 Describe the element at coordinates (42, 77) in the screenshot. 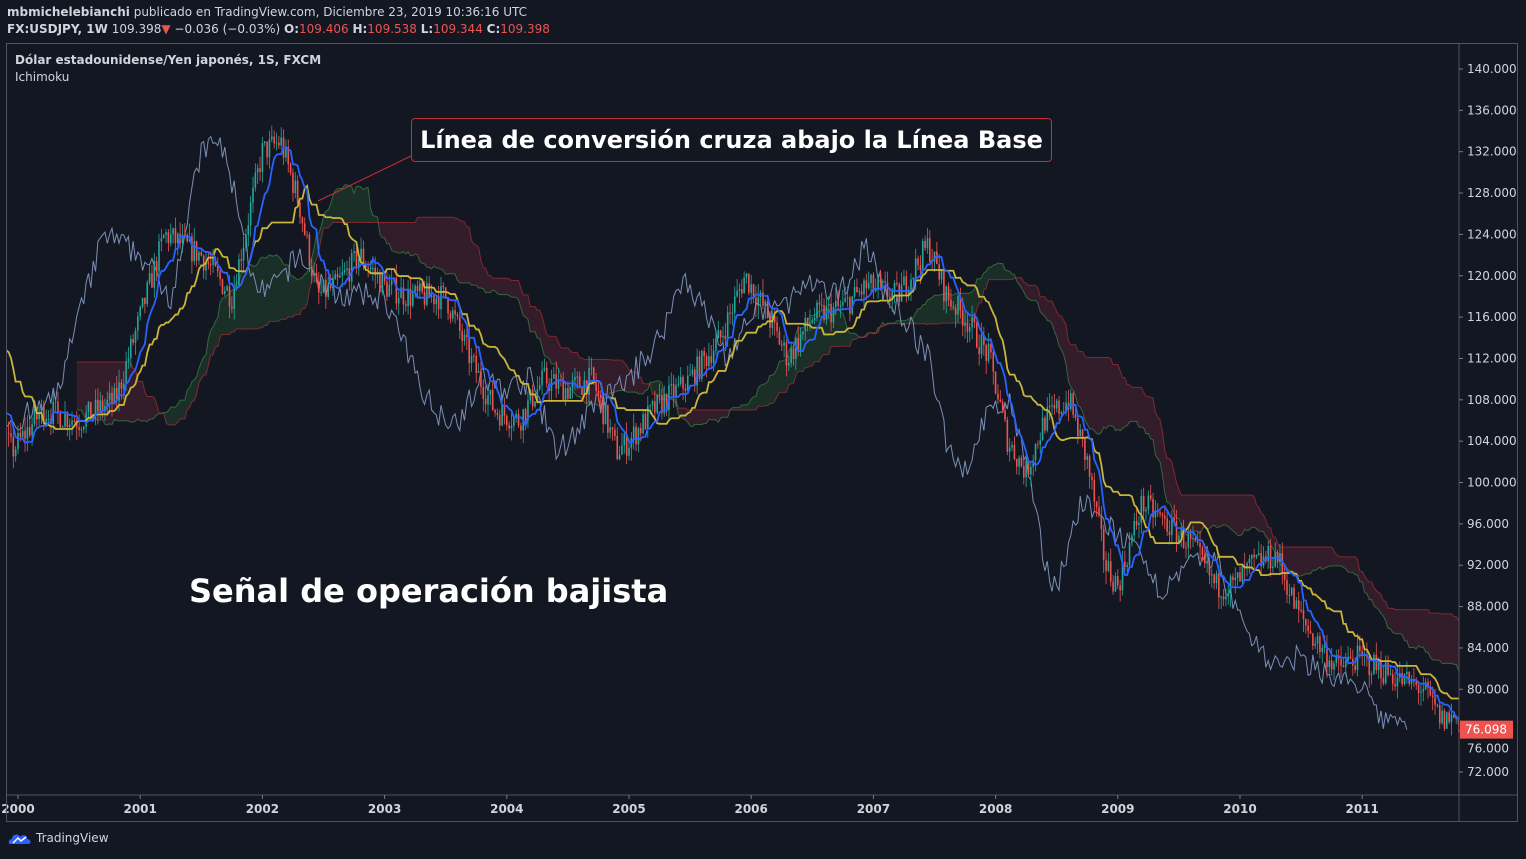

I see `indicator-label: Ichimoku` at that location.